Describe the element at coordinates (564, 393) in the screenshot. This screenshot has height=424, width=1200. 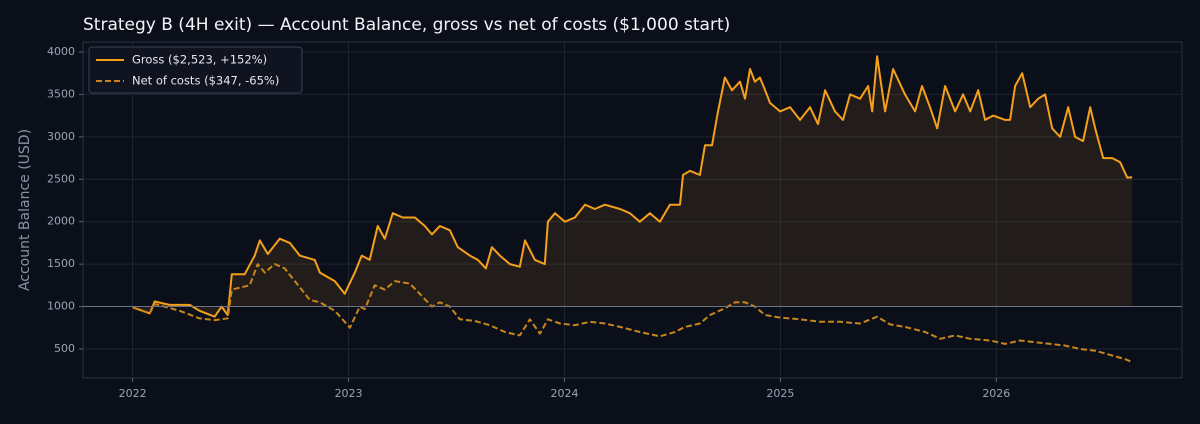
I see `x-tick-label: 2024` at that location.